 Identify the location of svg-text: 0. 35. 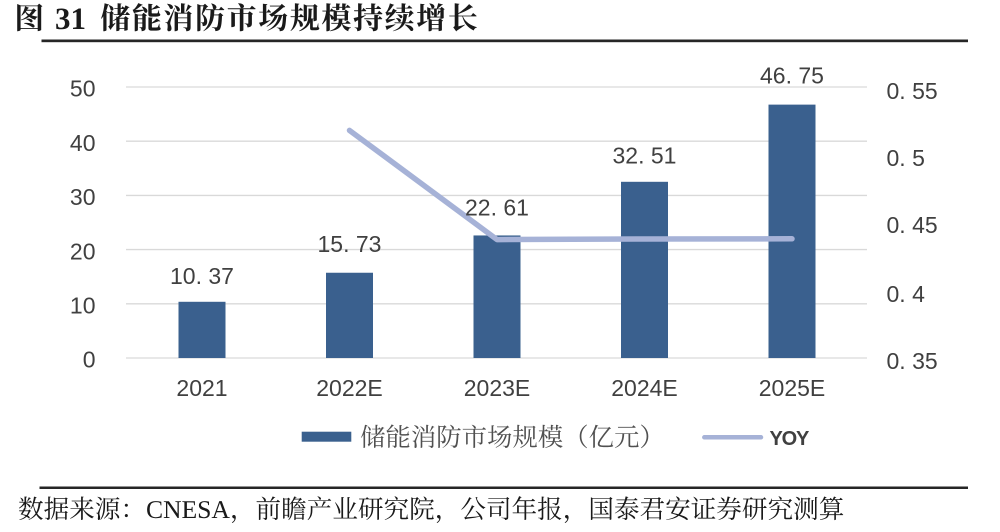
(912, 361).